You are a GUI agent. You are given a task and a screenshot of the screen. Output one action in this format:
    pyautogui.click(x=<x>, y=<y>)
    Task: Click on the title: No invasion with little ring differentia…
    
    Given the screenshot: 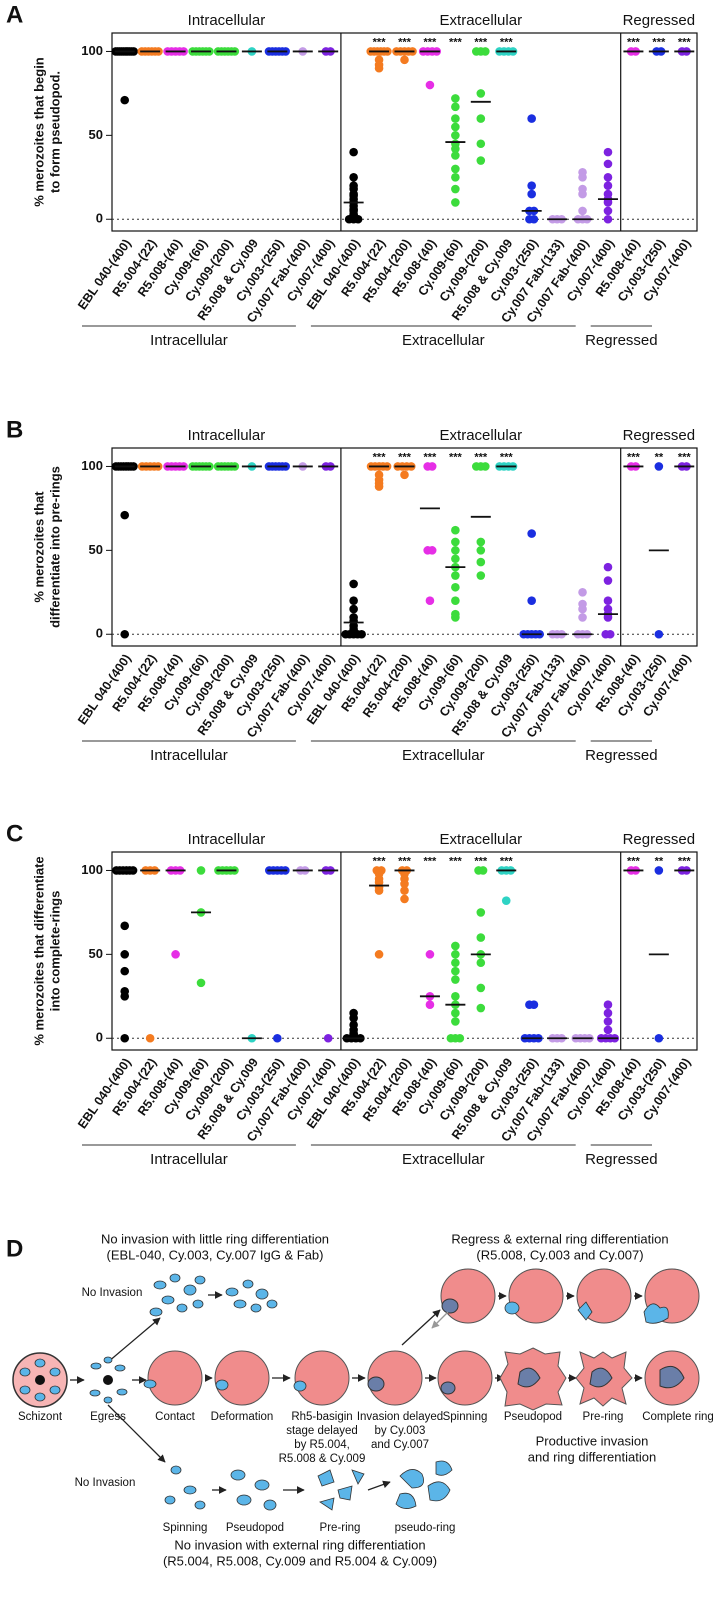 What is the action you would take?
    pyautogui.click(x=215, y=1238)
    